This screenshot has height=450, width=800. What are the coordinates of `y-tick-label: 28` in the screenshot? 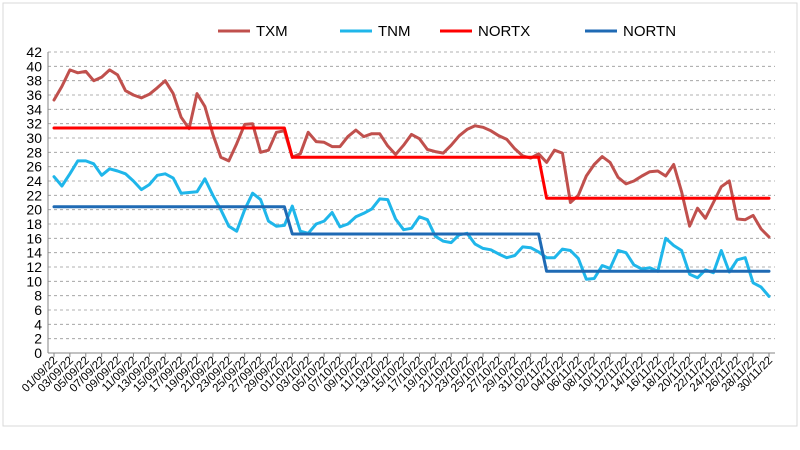 It's located at (34, 152).